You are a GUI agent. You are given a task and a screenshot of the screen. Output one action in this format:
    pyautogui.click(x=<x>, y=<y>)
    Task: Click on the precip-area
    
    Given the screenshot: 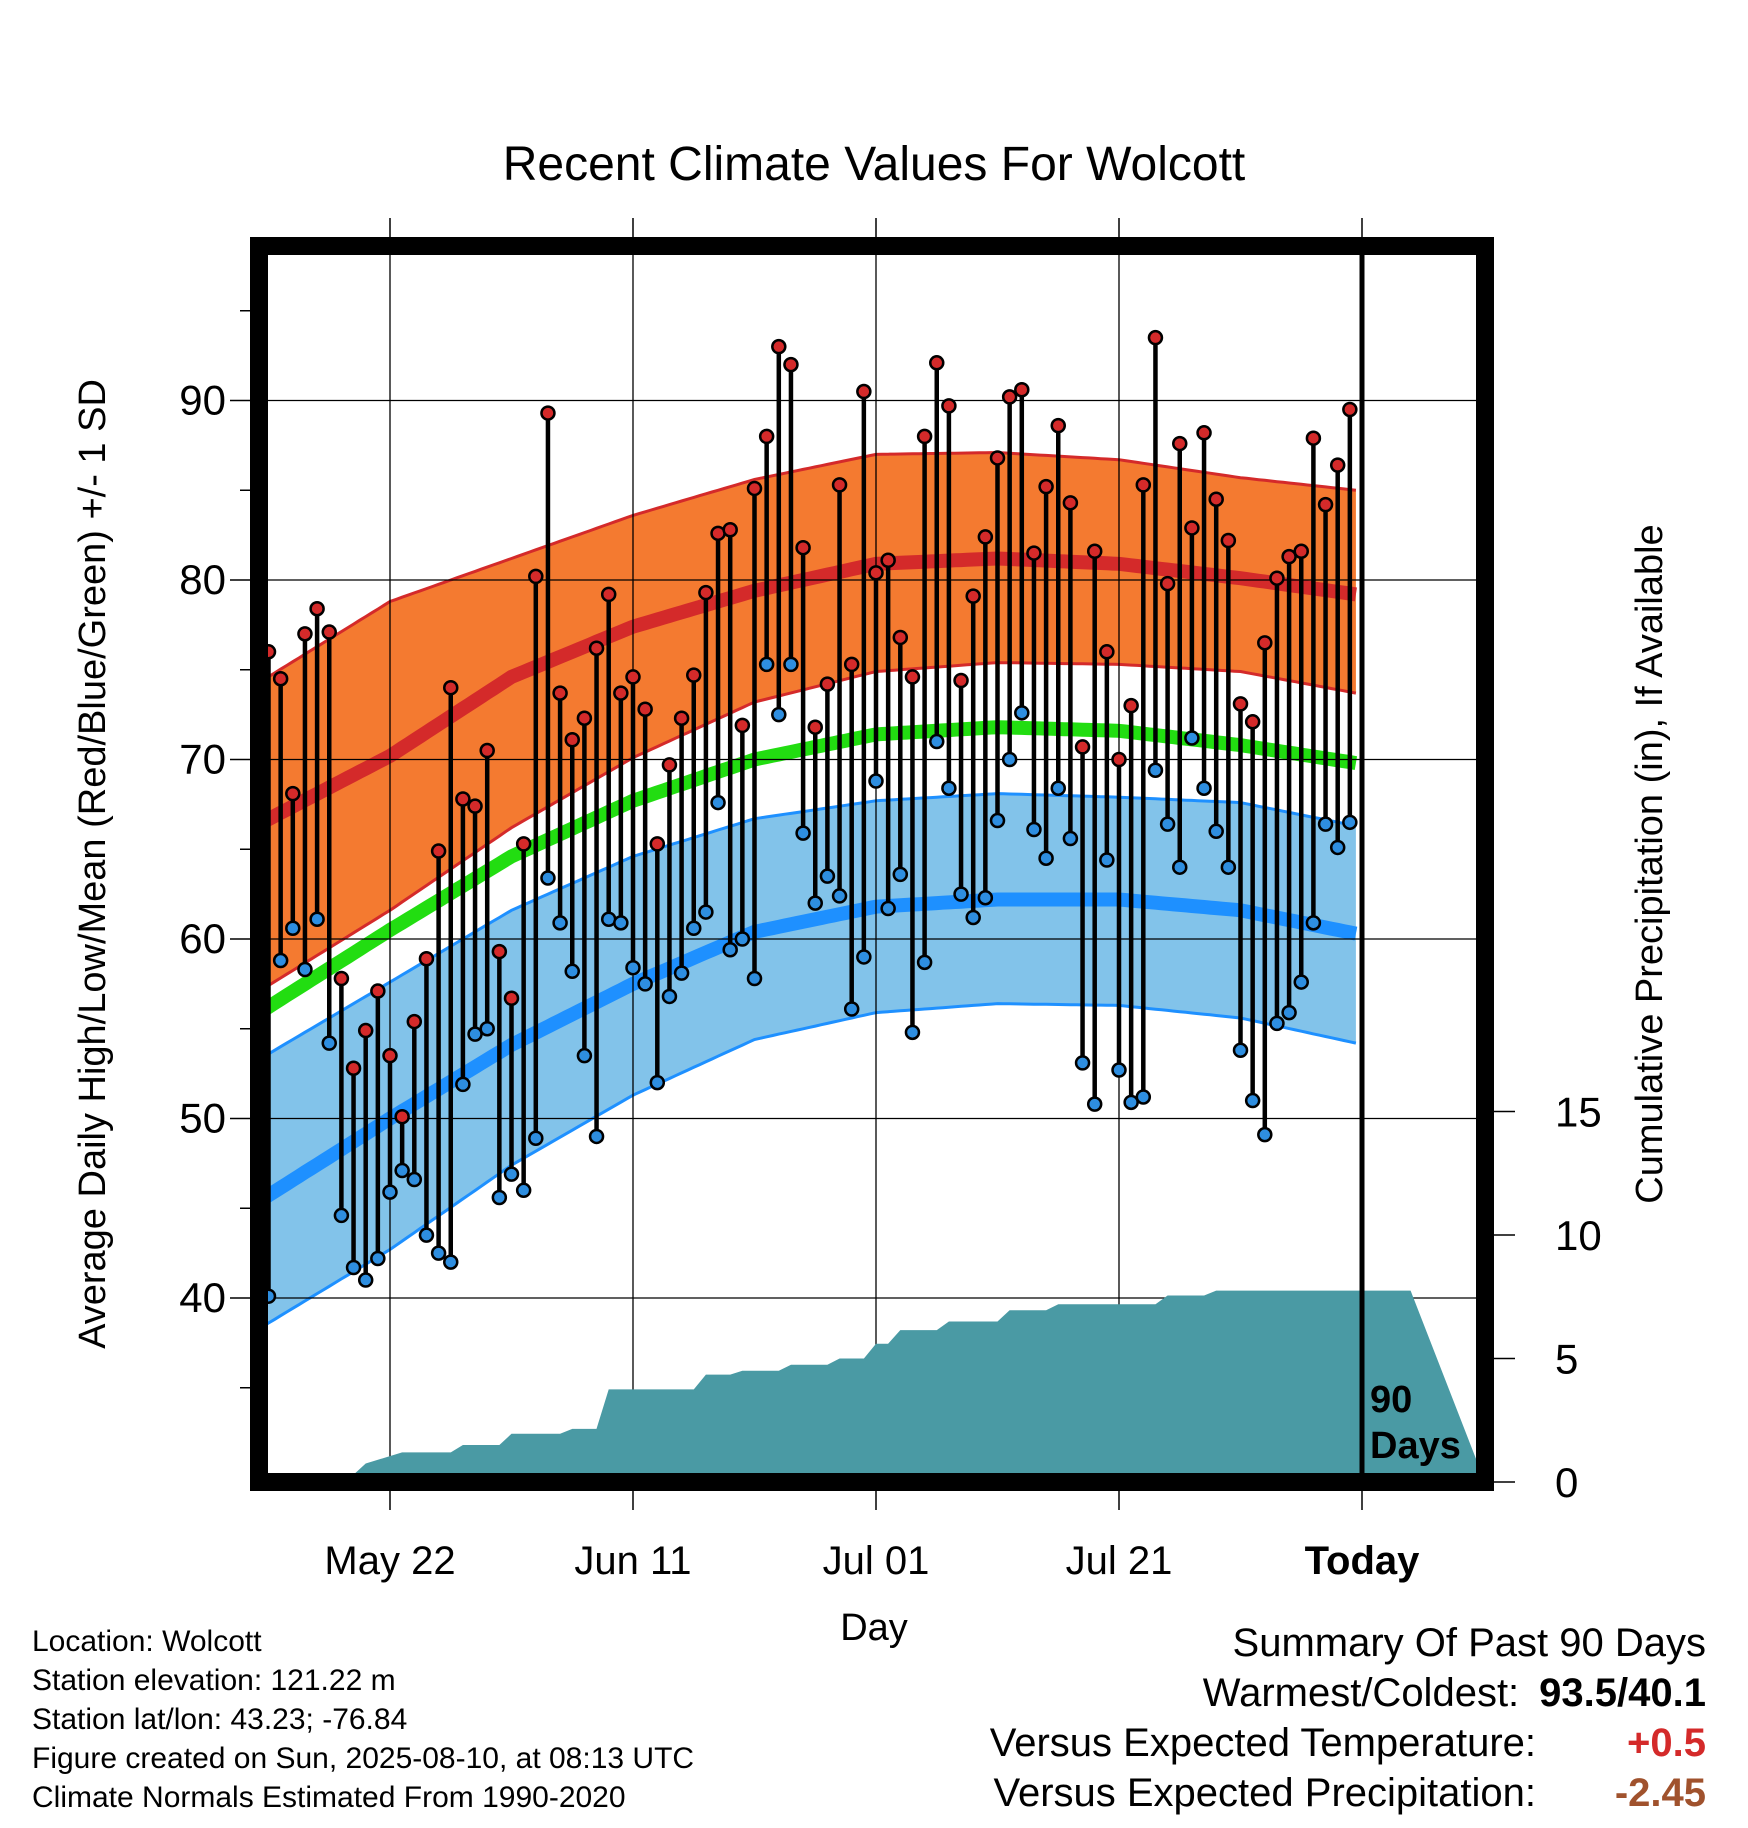 What is the action you would take?
    pyautogui.click(x=872, y=1386)
    